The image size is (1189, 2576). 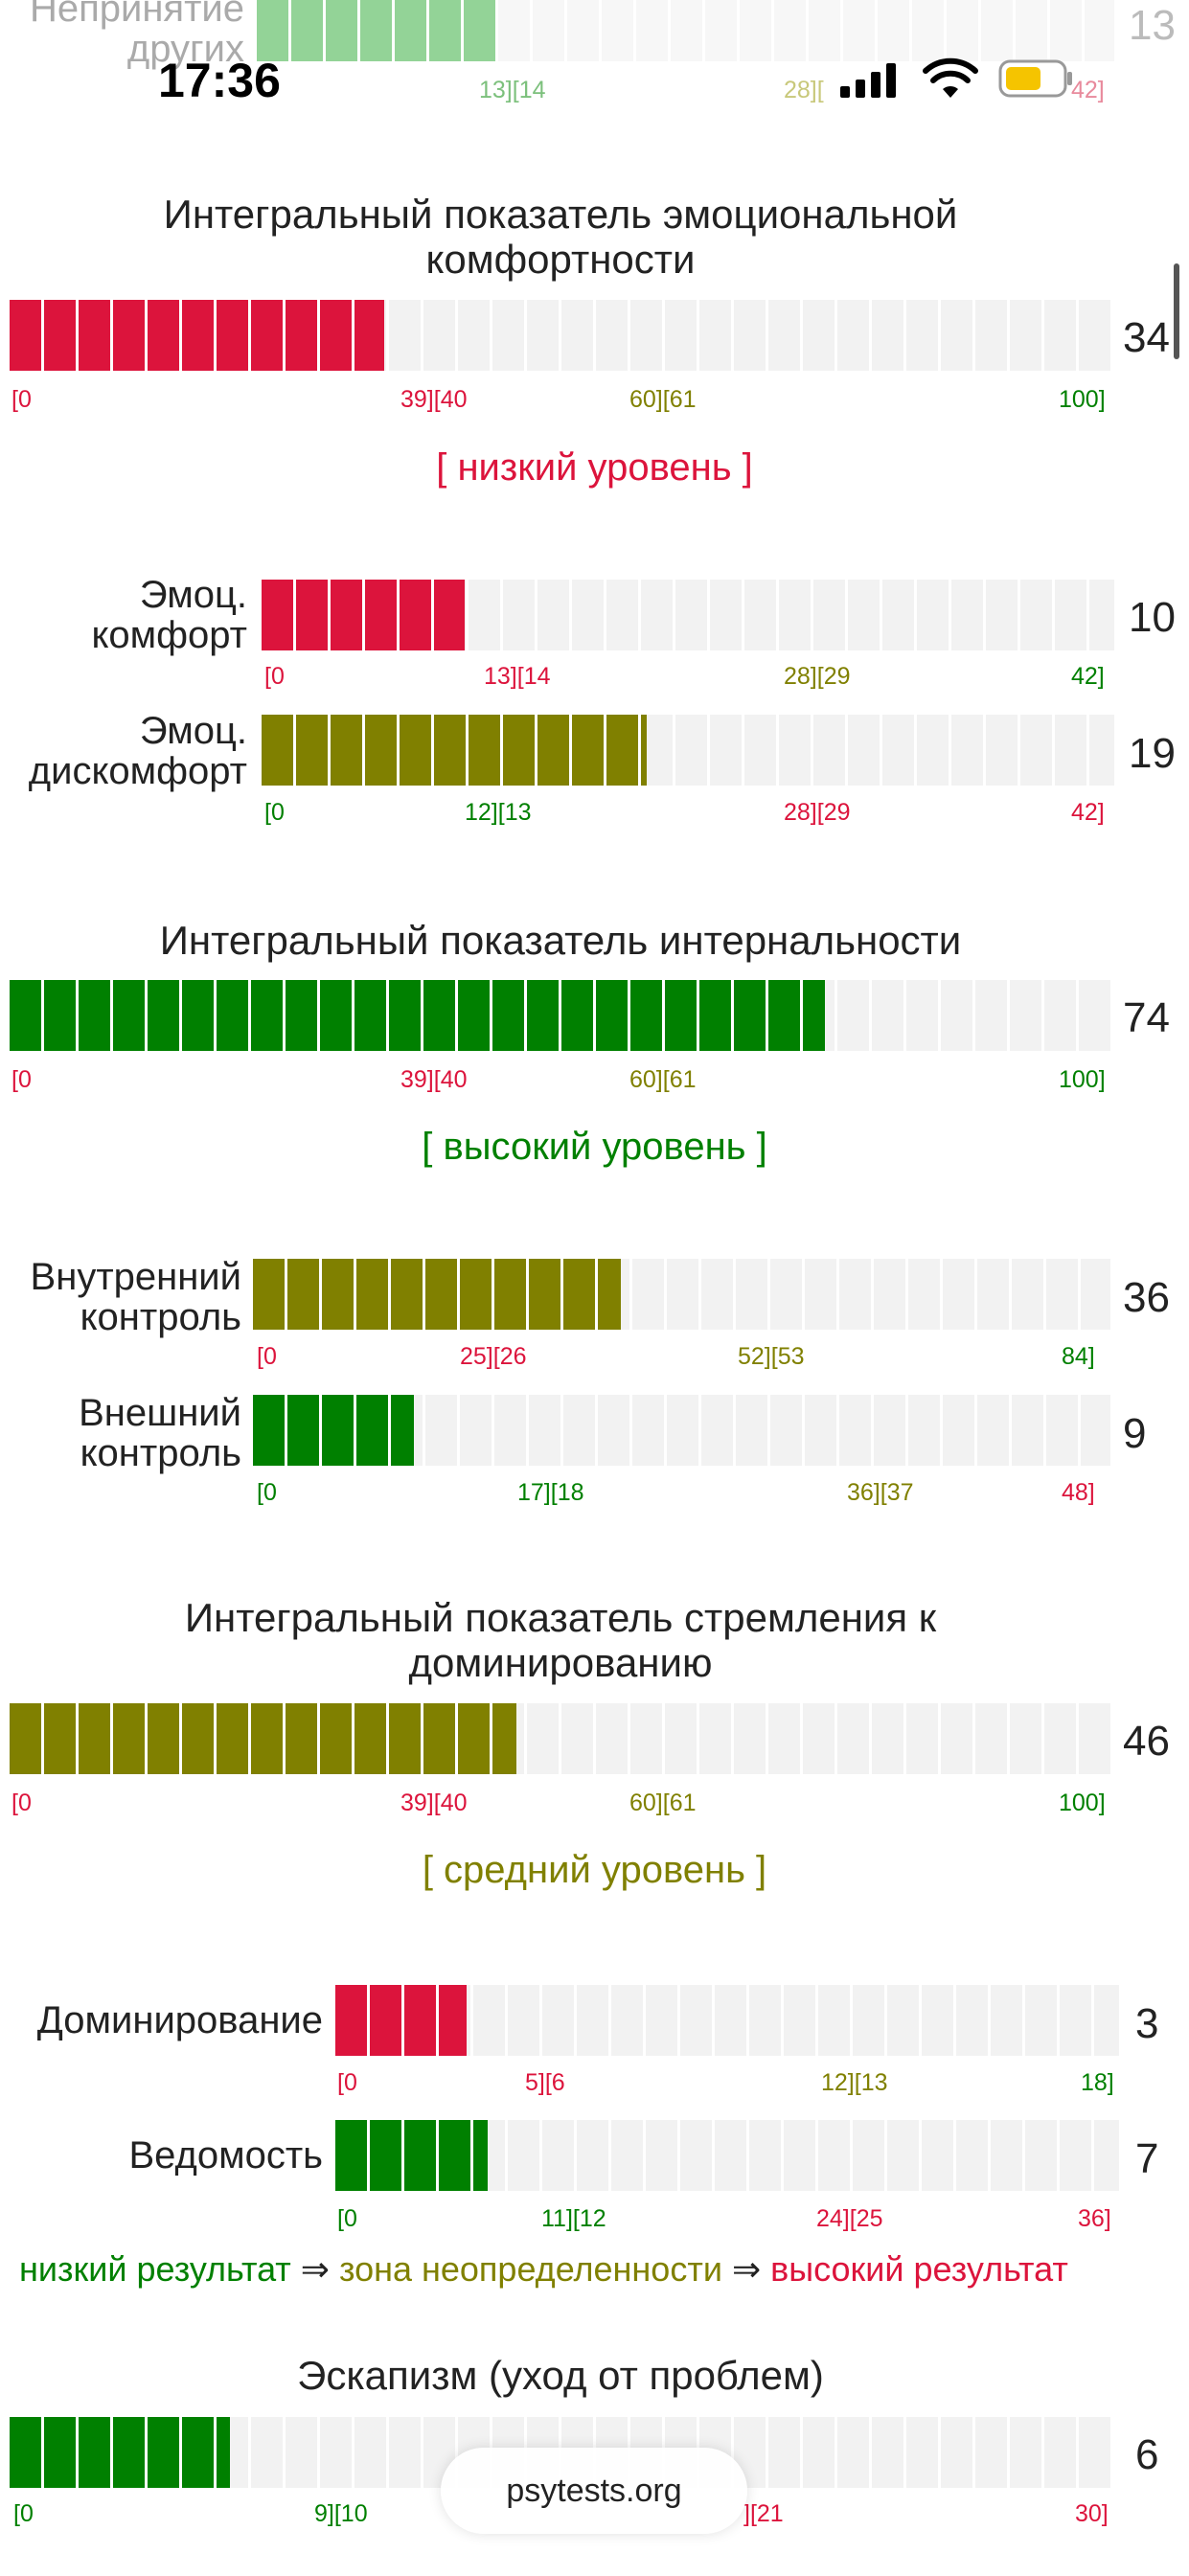 I want to click on legend-low: низкий результат, so click(x=155, y=2269).